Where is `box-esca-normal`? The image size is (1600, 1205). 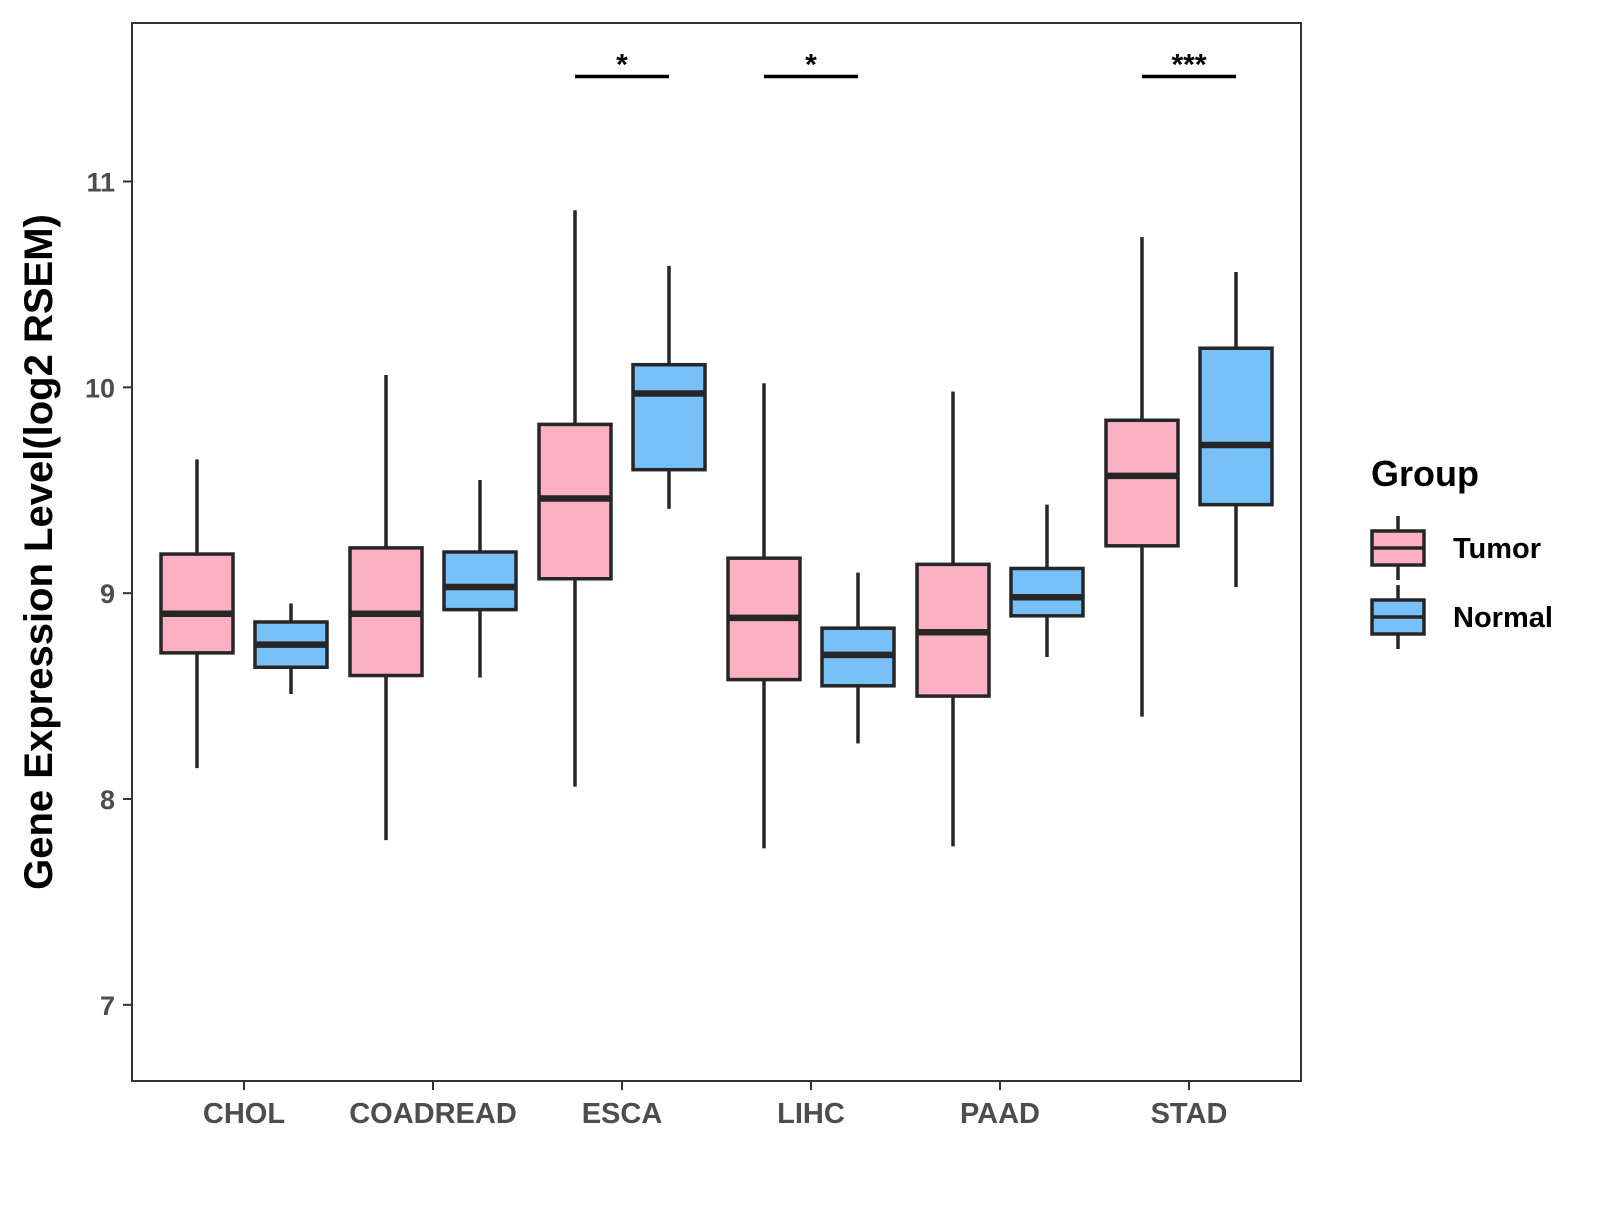 box-esca-normal is located at coordinates (669, 417).